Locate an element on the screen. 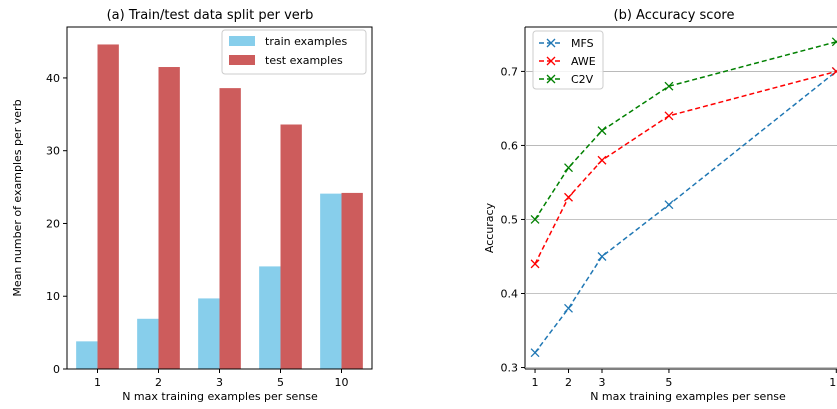  chart-b-y-axis-label: Accuracy is located at coordinates (489, 227).